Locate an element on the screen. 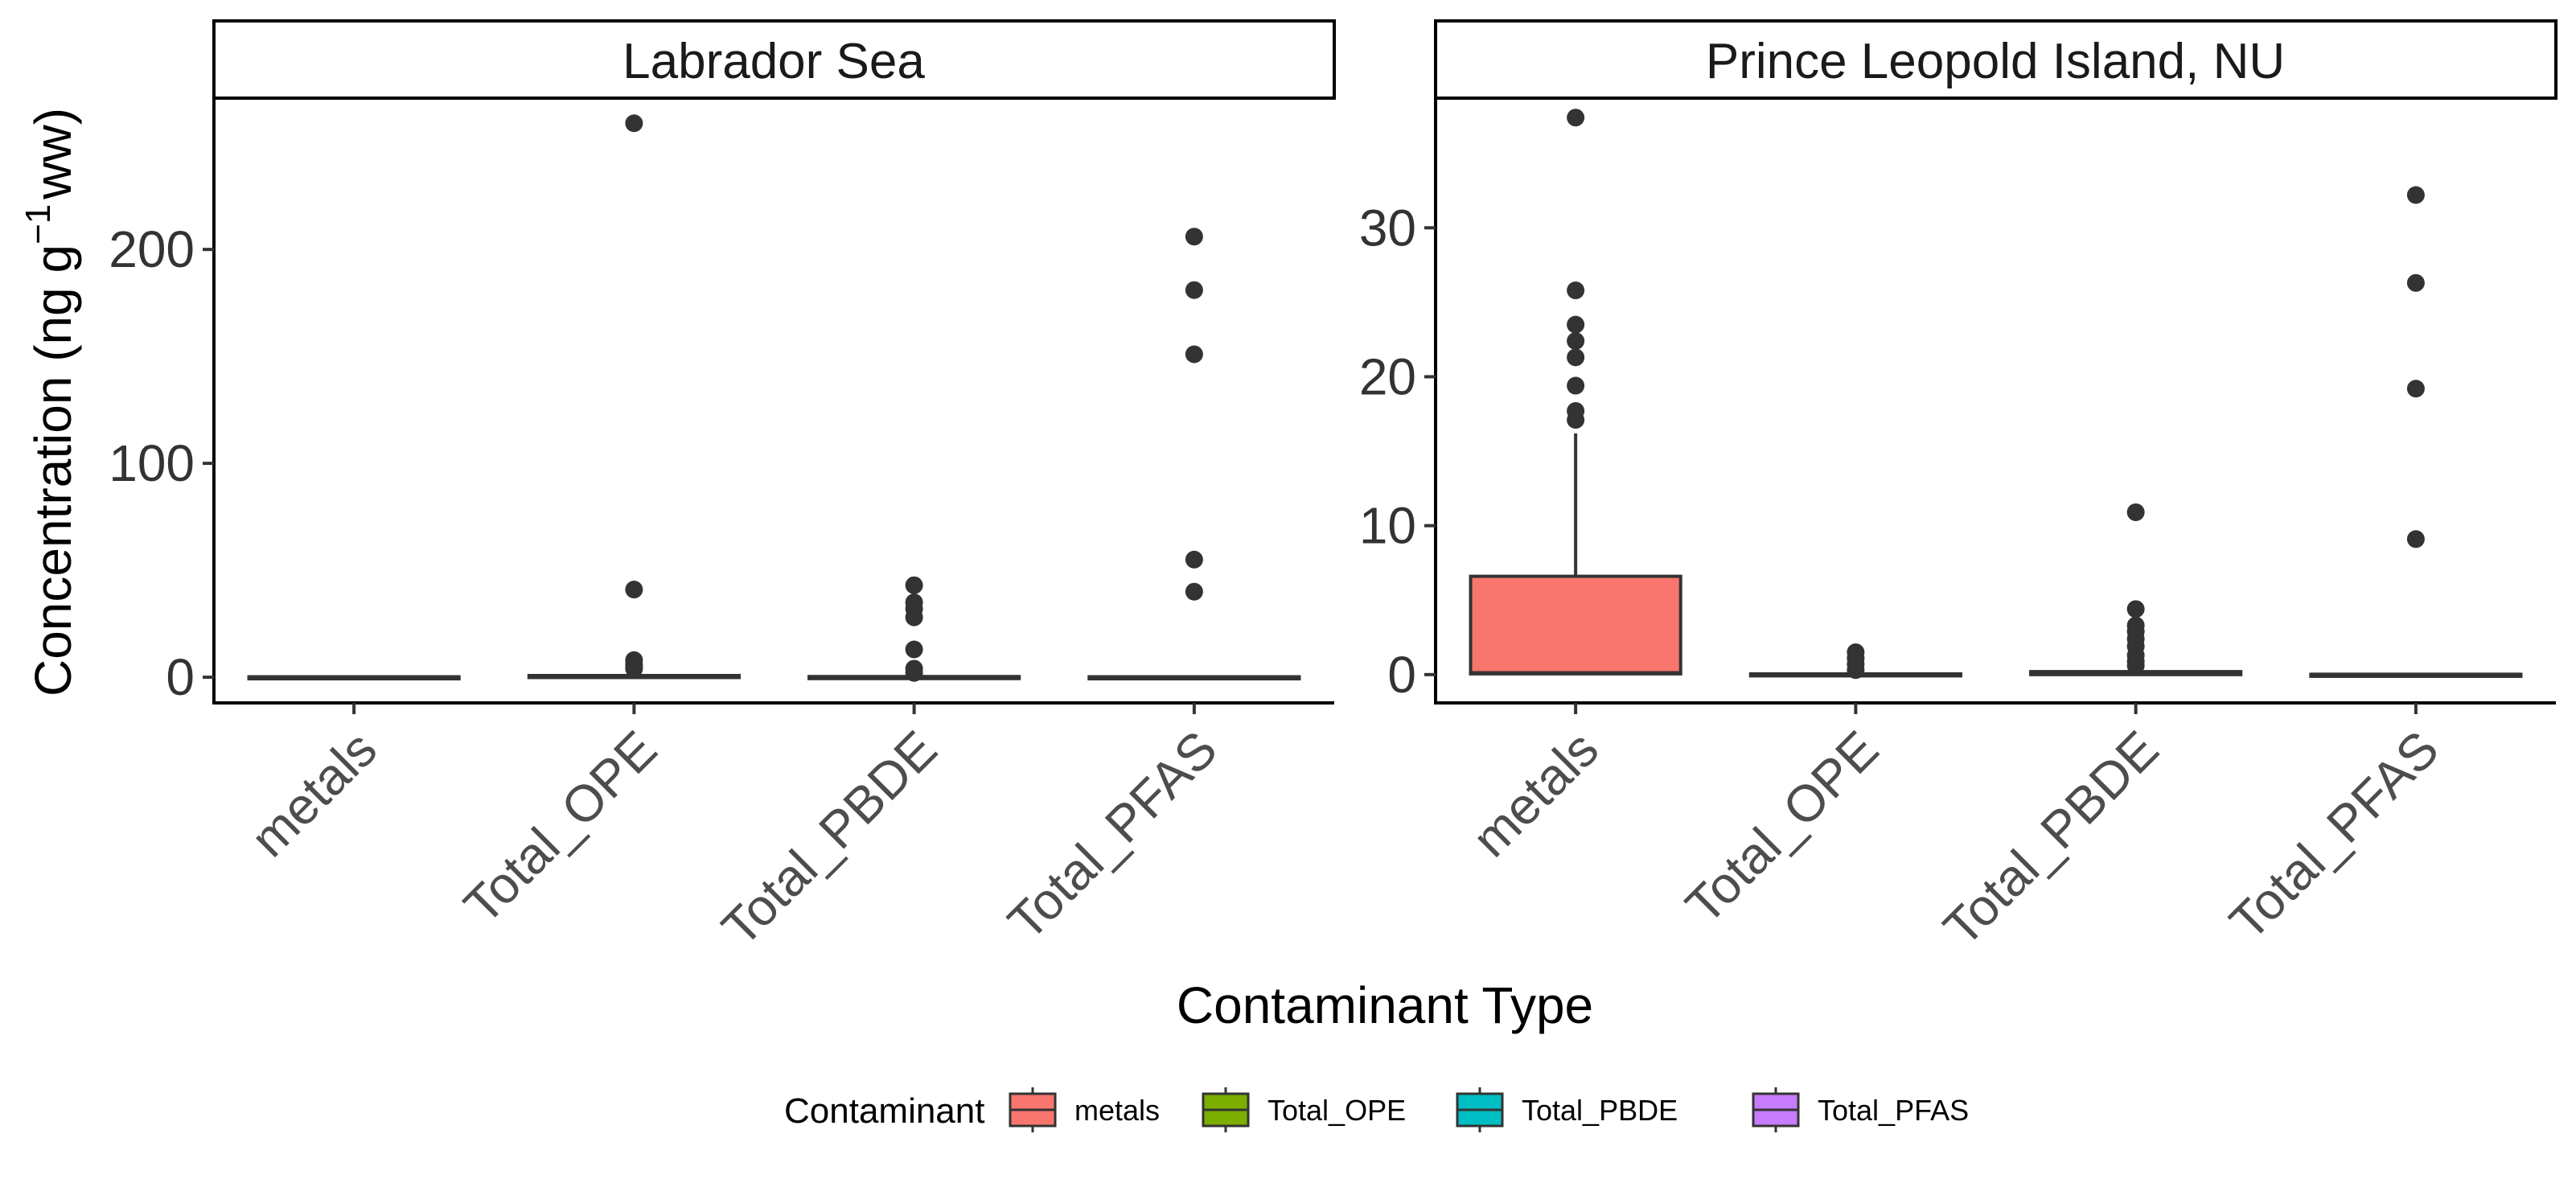 Image resolution: width=2576 pixels, height=1179 pixels. y-tick-label: 10 is located at coordinates (1387, 526).